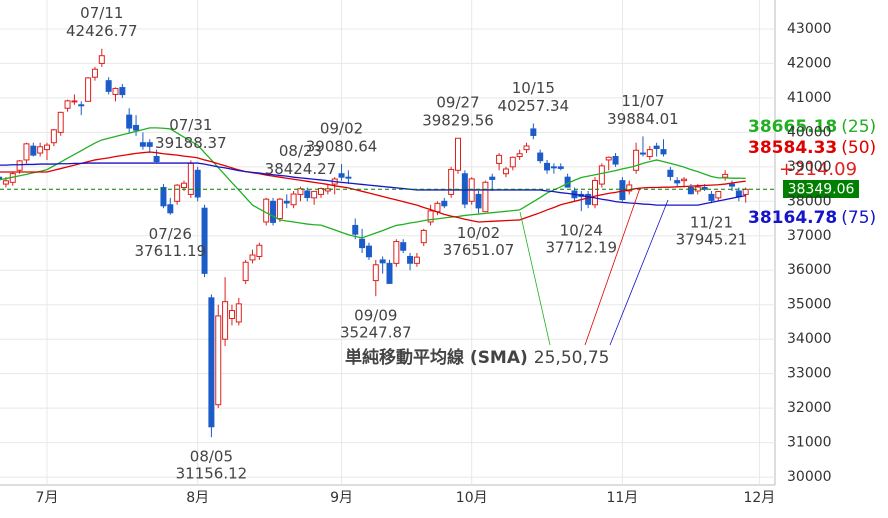 The width and height of the screenshot is (888, 518). I want to click on y-tick-label: 42000, so click(809, 63).